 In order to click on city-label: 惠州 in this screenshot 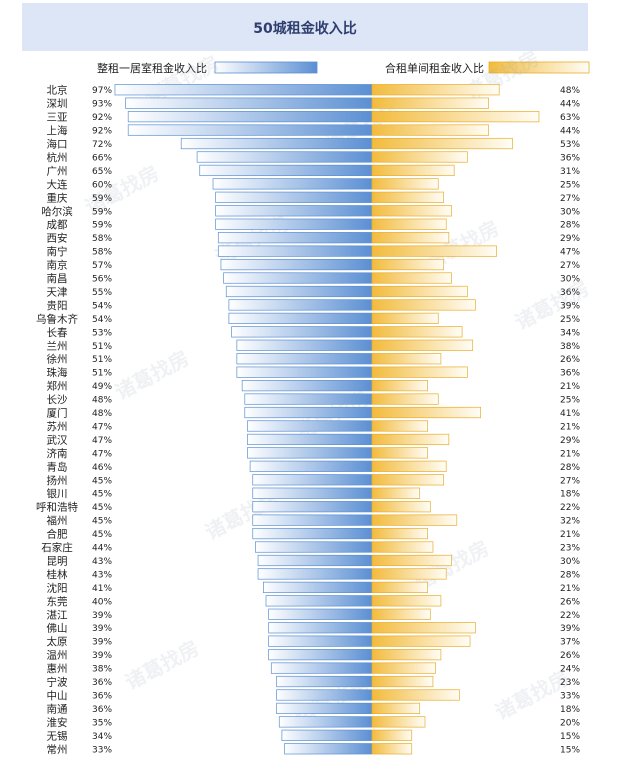, I will do `click(57, 668)`.